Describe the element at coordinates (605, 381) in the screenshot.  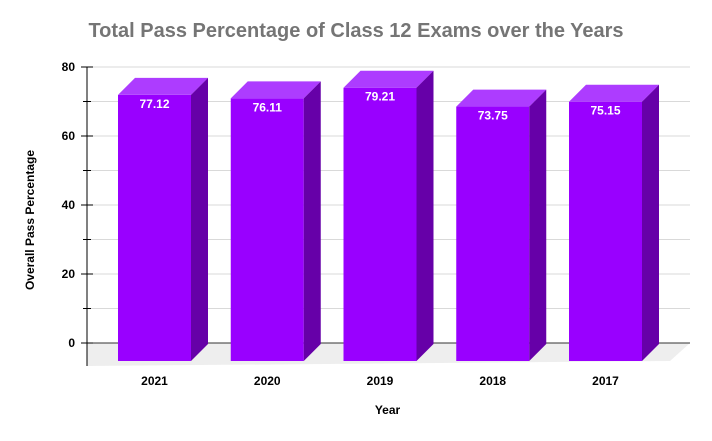
I see `x-tick-label: 2017` at that location.